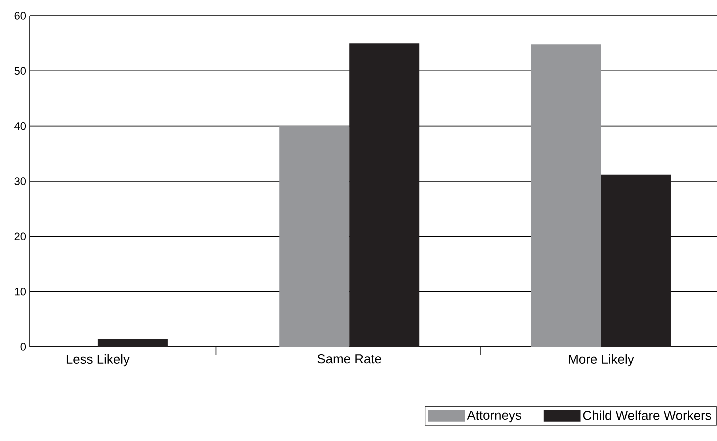 The height and width of the screenshot is (441, 717). What do you see at coordinates (601, 360) in the screenshot?
I see `x-tick-label: More Likely` at bounding box center [601, 360].